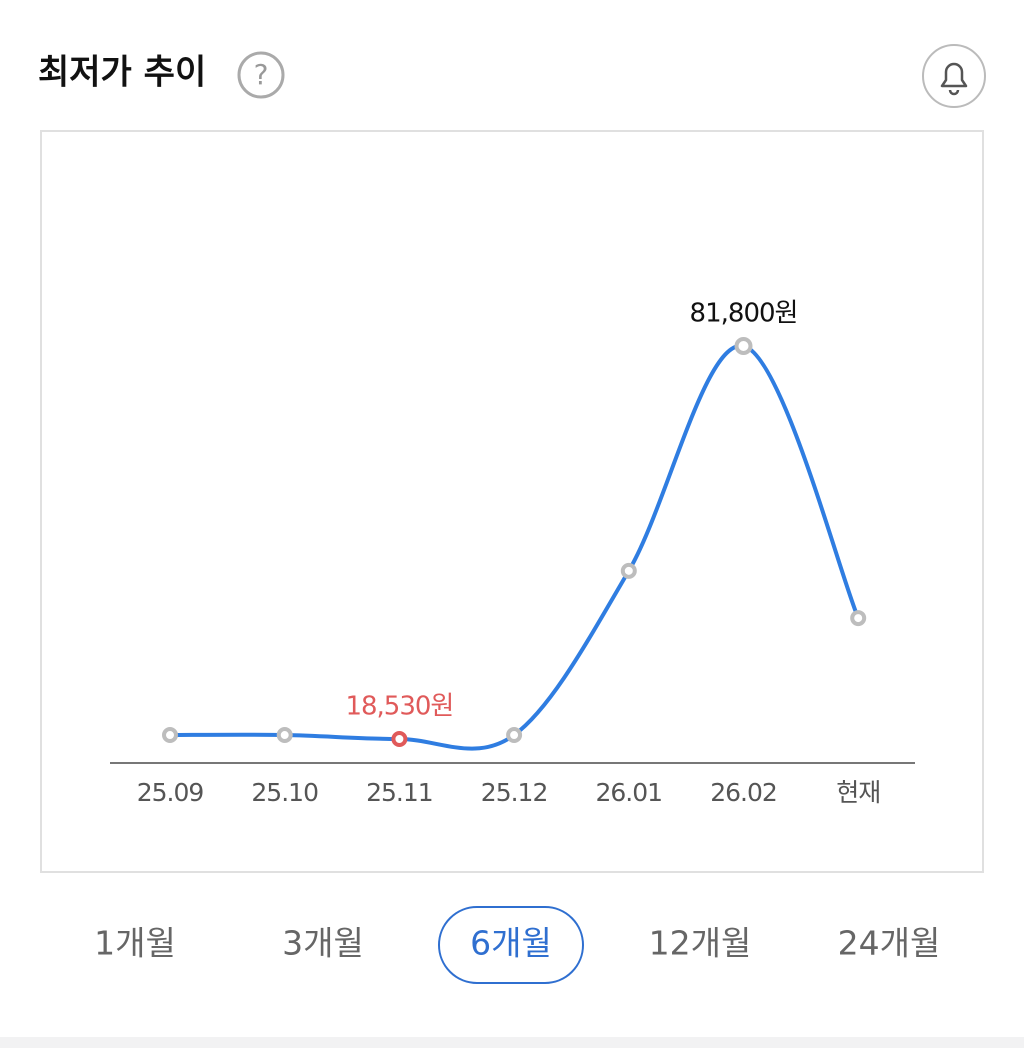 The width and height of the screenshot is (1024, 1048). I want to click on tab-label: 6개월, so click(511, 943).